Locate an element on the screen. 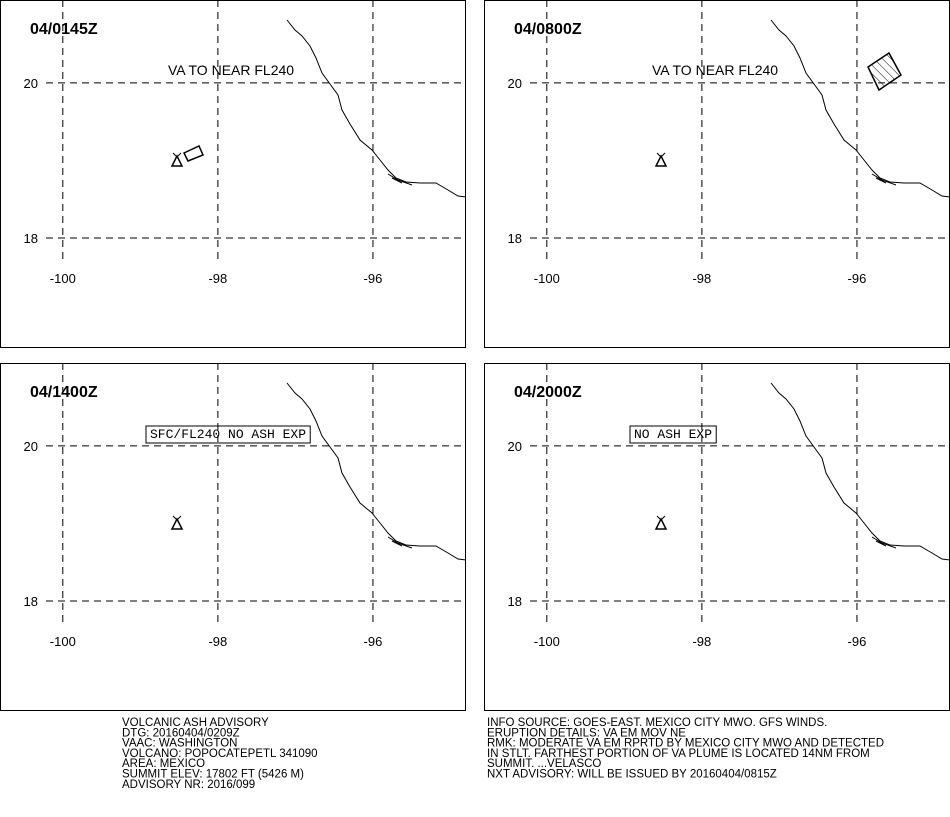  annotation: NO ASH EXP is located at coordinates (673, 434).